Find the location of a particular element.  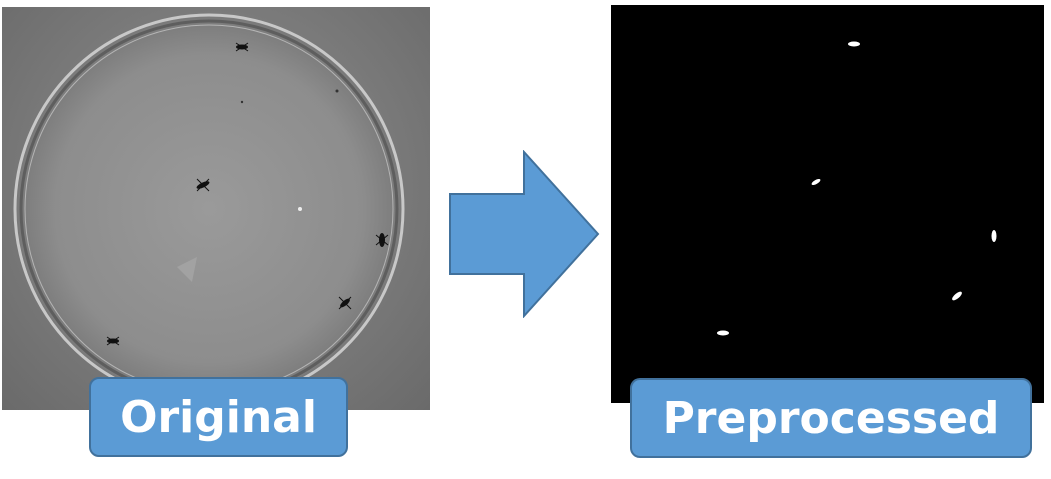

preprocessed-label-text: Preprocessed is located at coordinates (831, 418).